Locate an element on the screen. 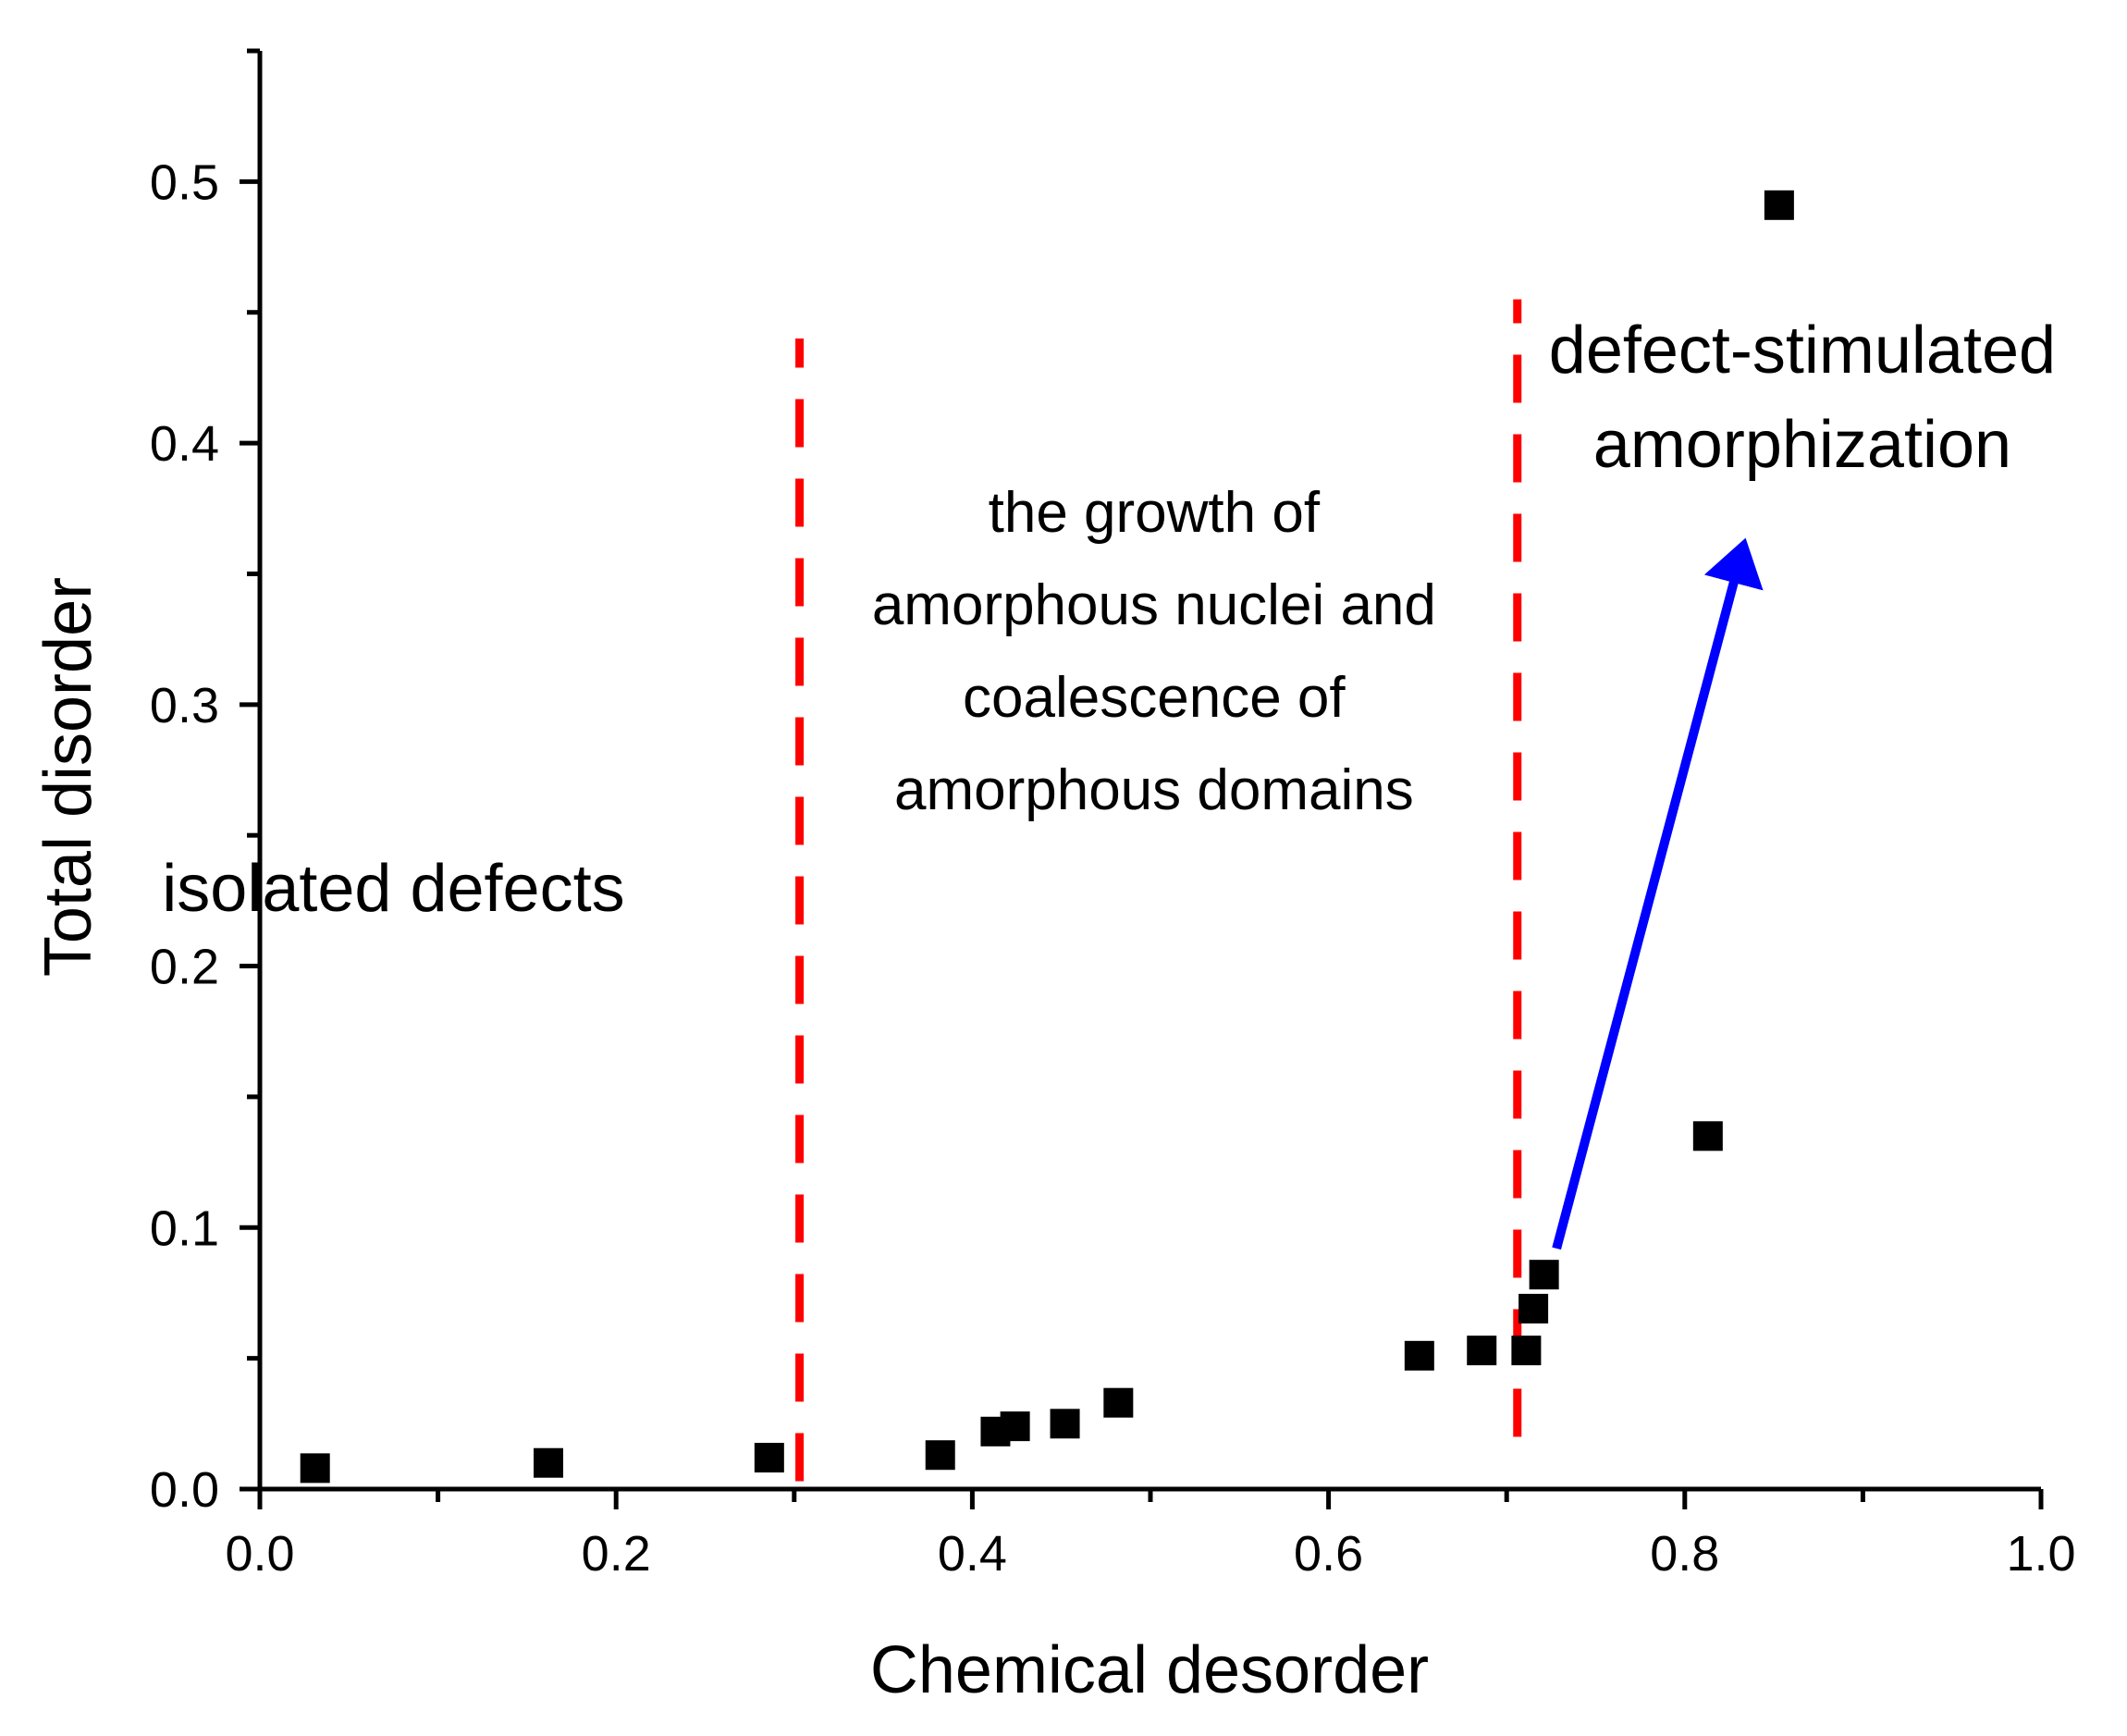  y-tick-label: 0.5 is located at coordinates (184, 182).